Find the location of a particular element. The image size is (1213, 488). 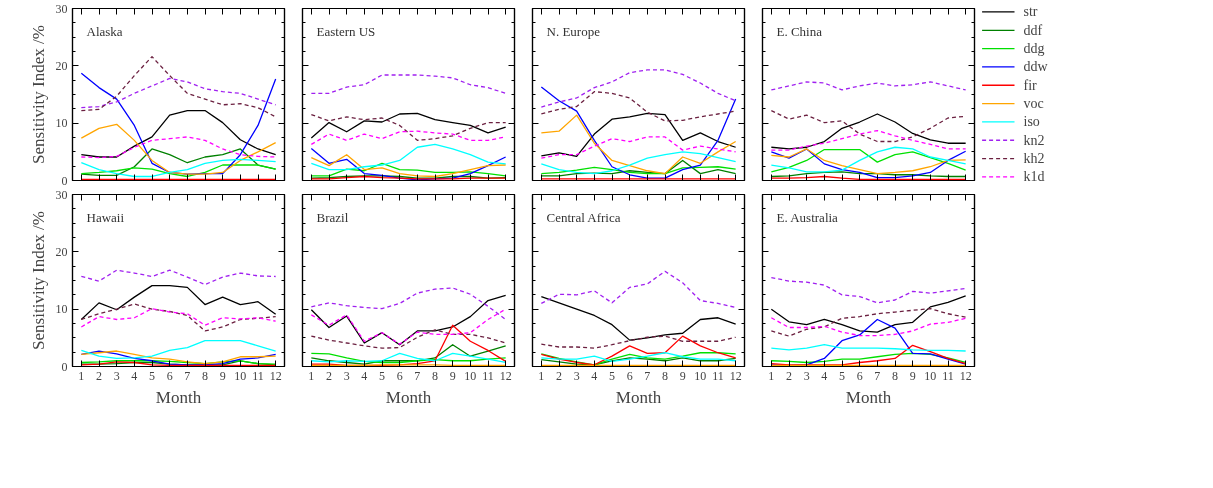

legend-label: ddw is located at coordinates (1036, 67).